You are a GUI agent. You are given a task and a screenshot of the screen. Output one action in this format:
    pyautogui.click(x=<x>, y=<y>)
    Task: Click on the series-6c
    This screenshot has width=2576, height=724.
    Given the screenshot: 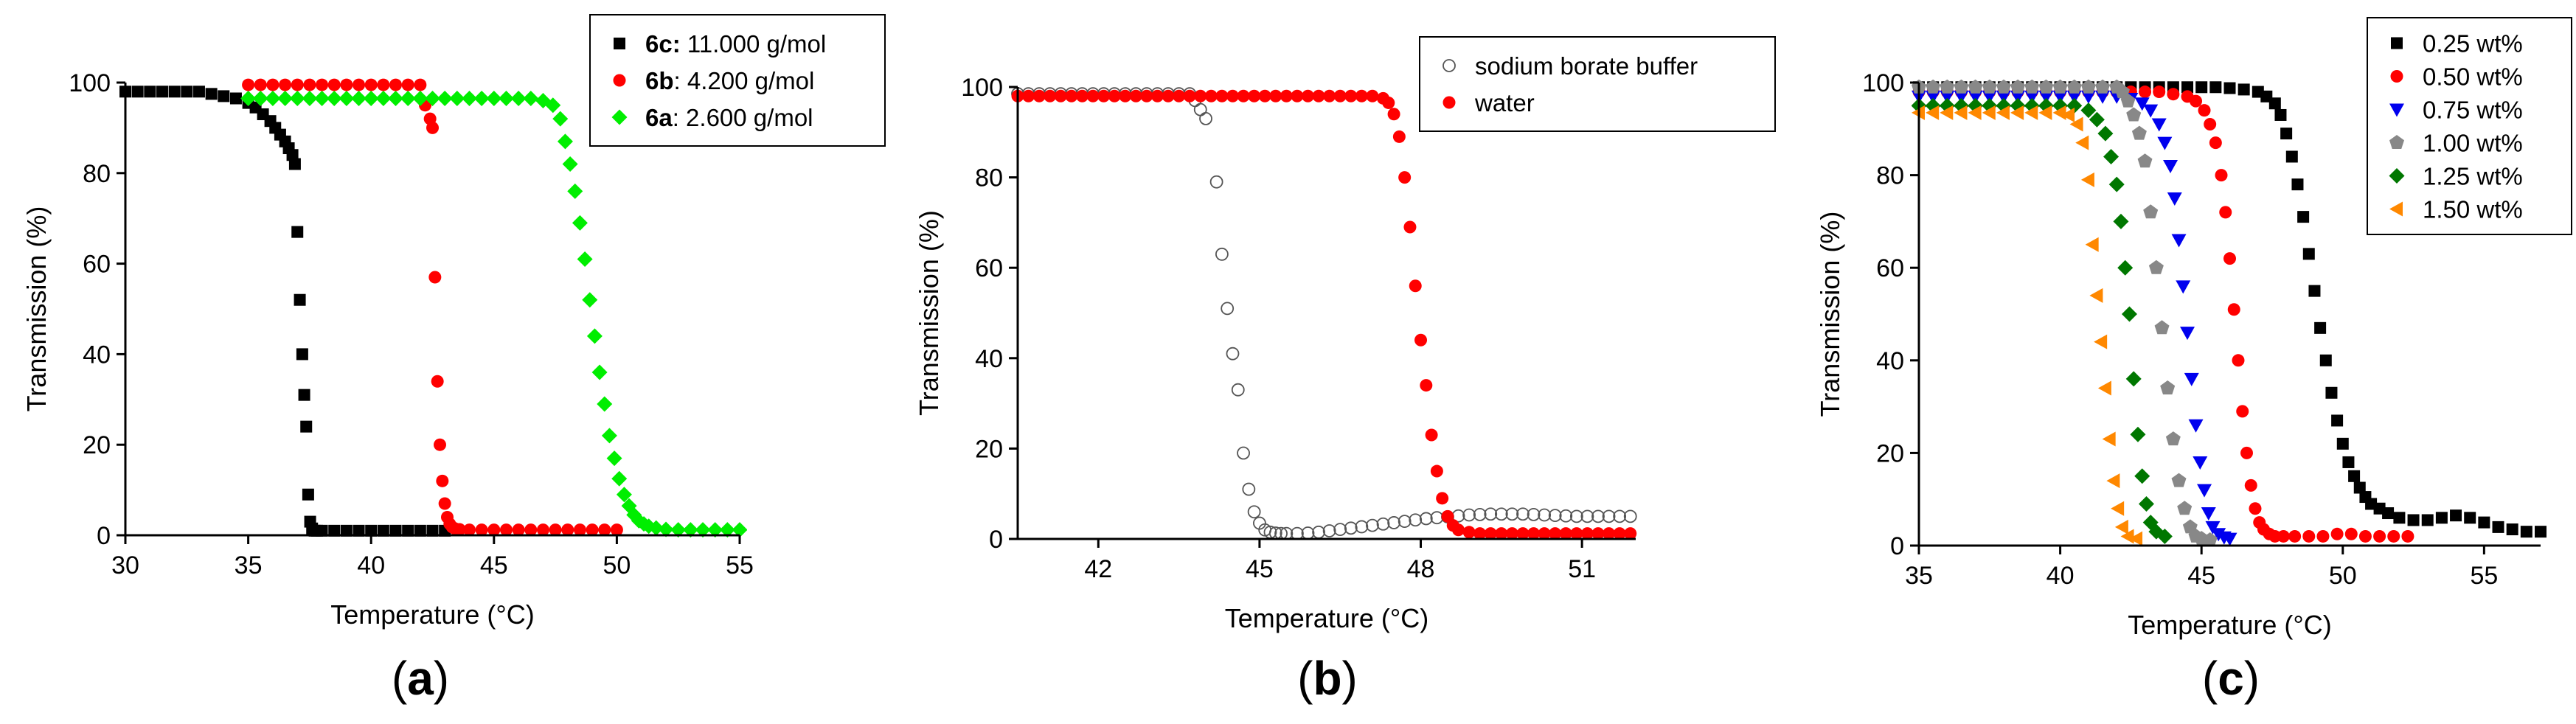 What is the action you would take?
    pyautogui.click(x=285, y=311)
    